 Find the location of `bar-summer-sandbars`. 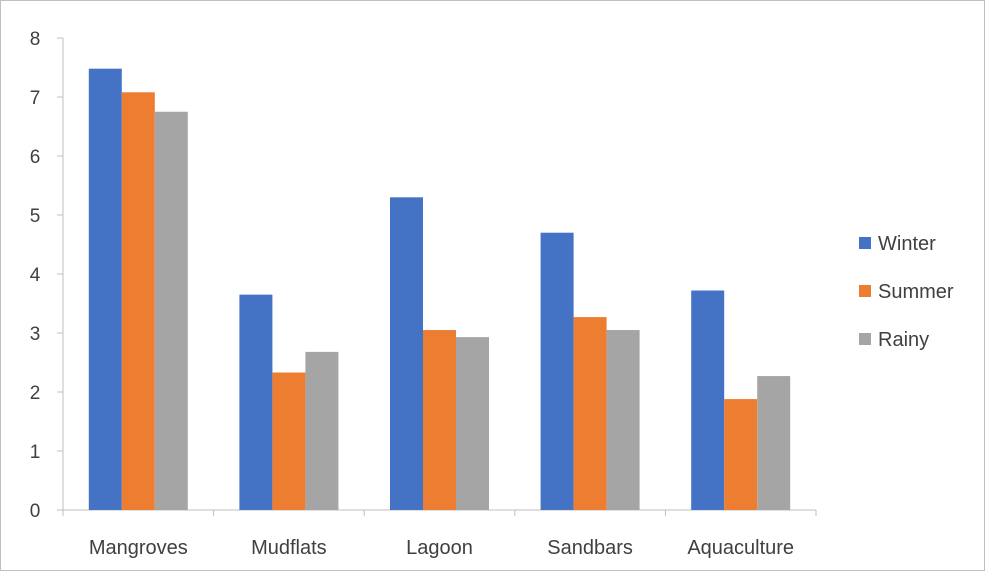

bar-summer-sandbars is located at coordinates (590, 413).